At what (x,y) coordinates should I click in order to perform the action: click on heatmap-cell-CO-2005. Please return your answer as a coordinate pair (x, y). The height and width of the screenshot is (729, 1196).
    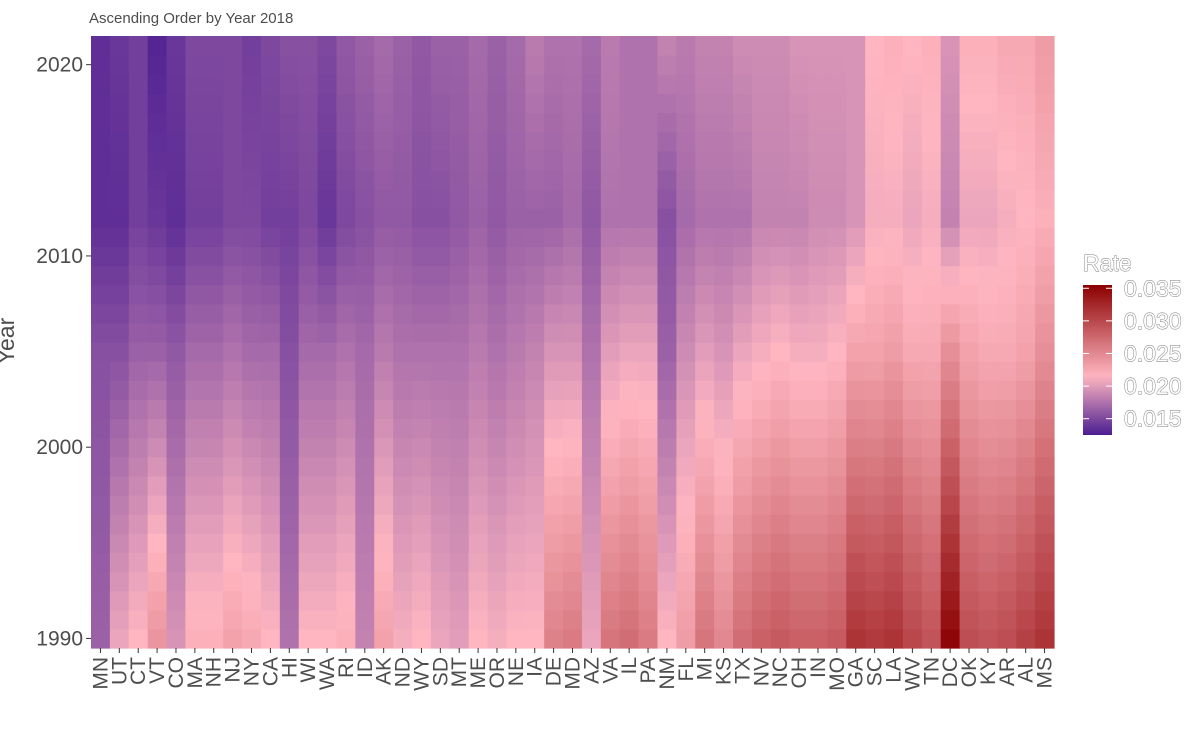
    Looking at the image, I should click on (176, 352).